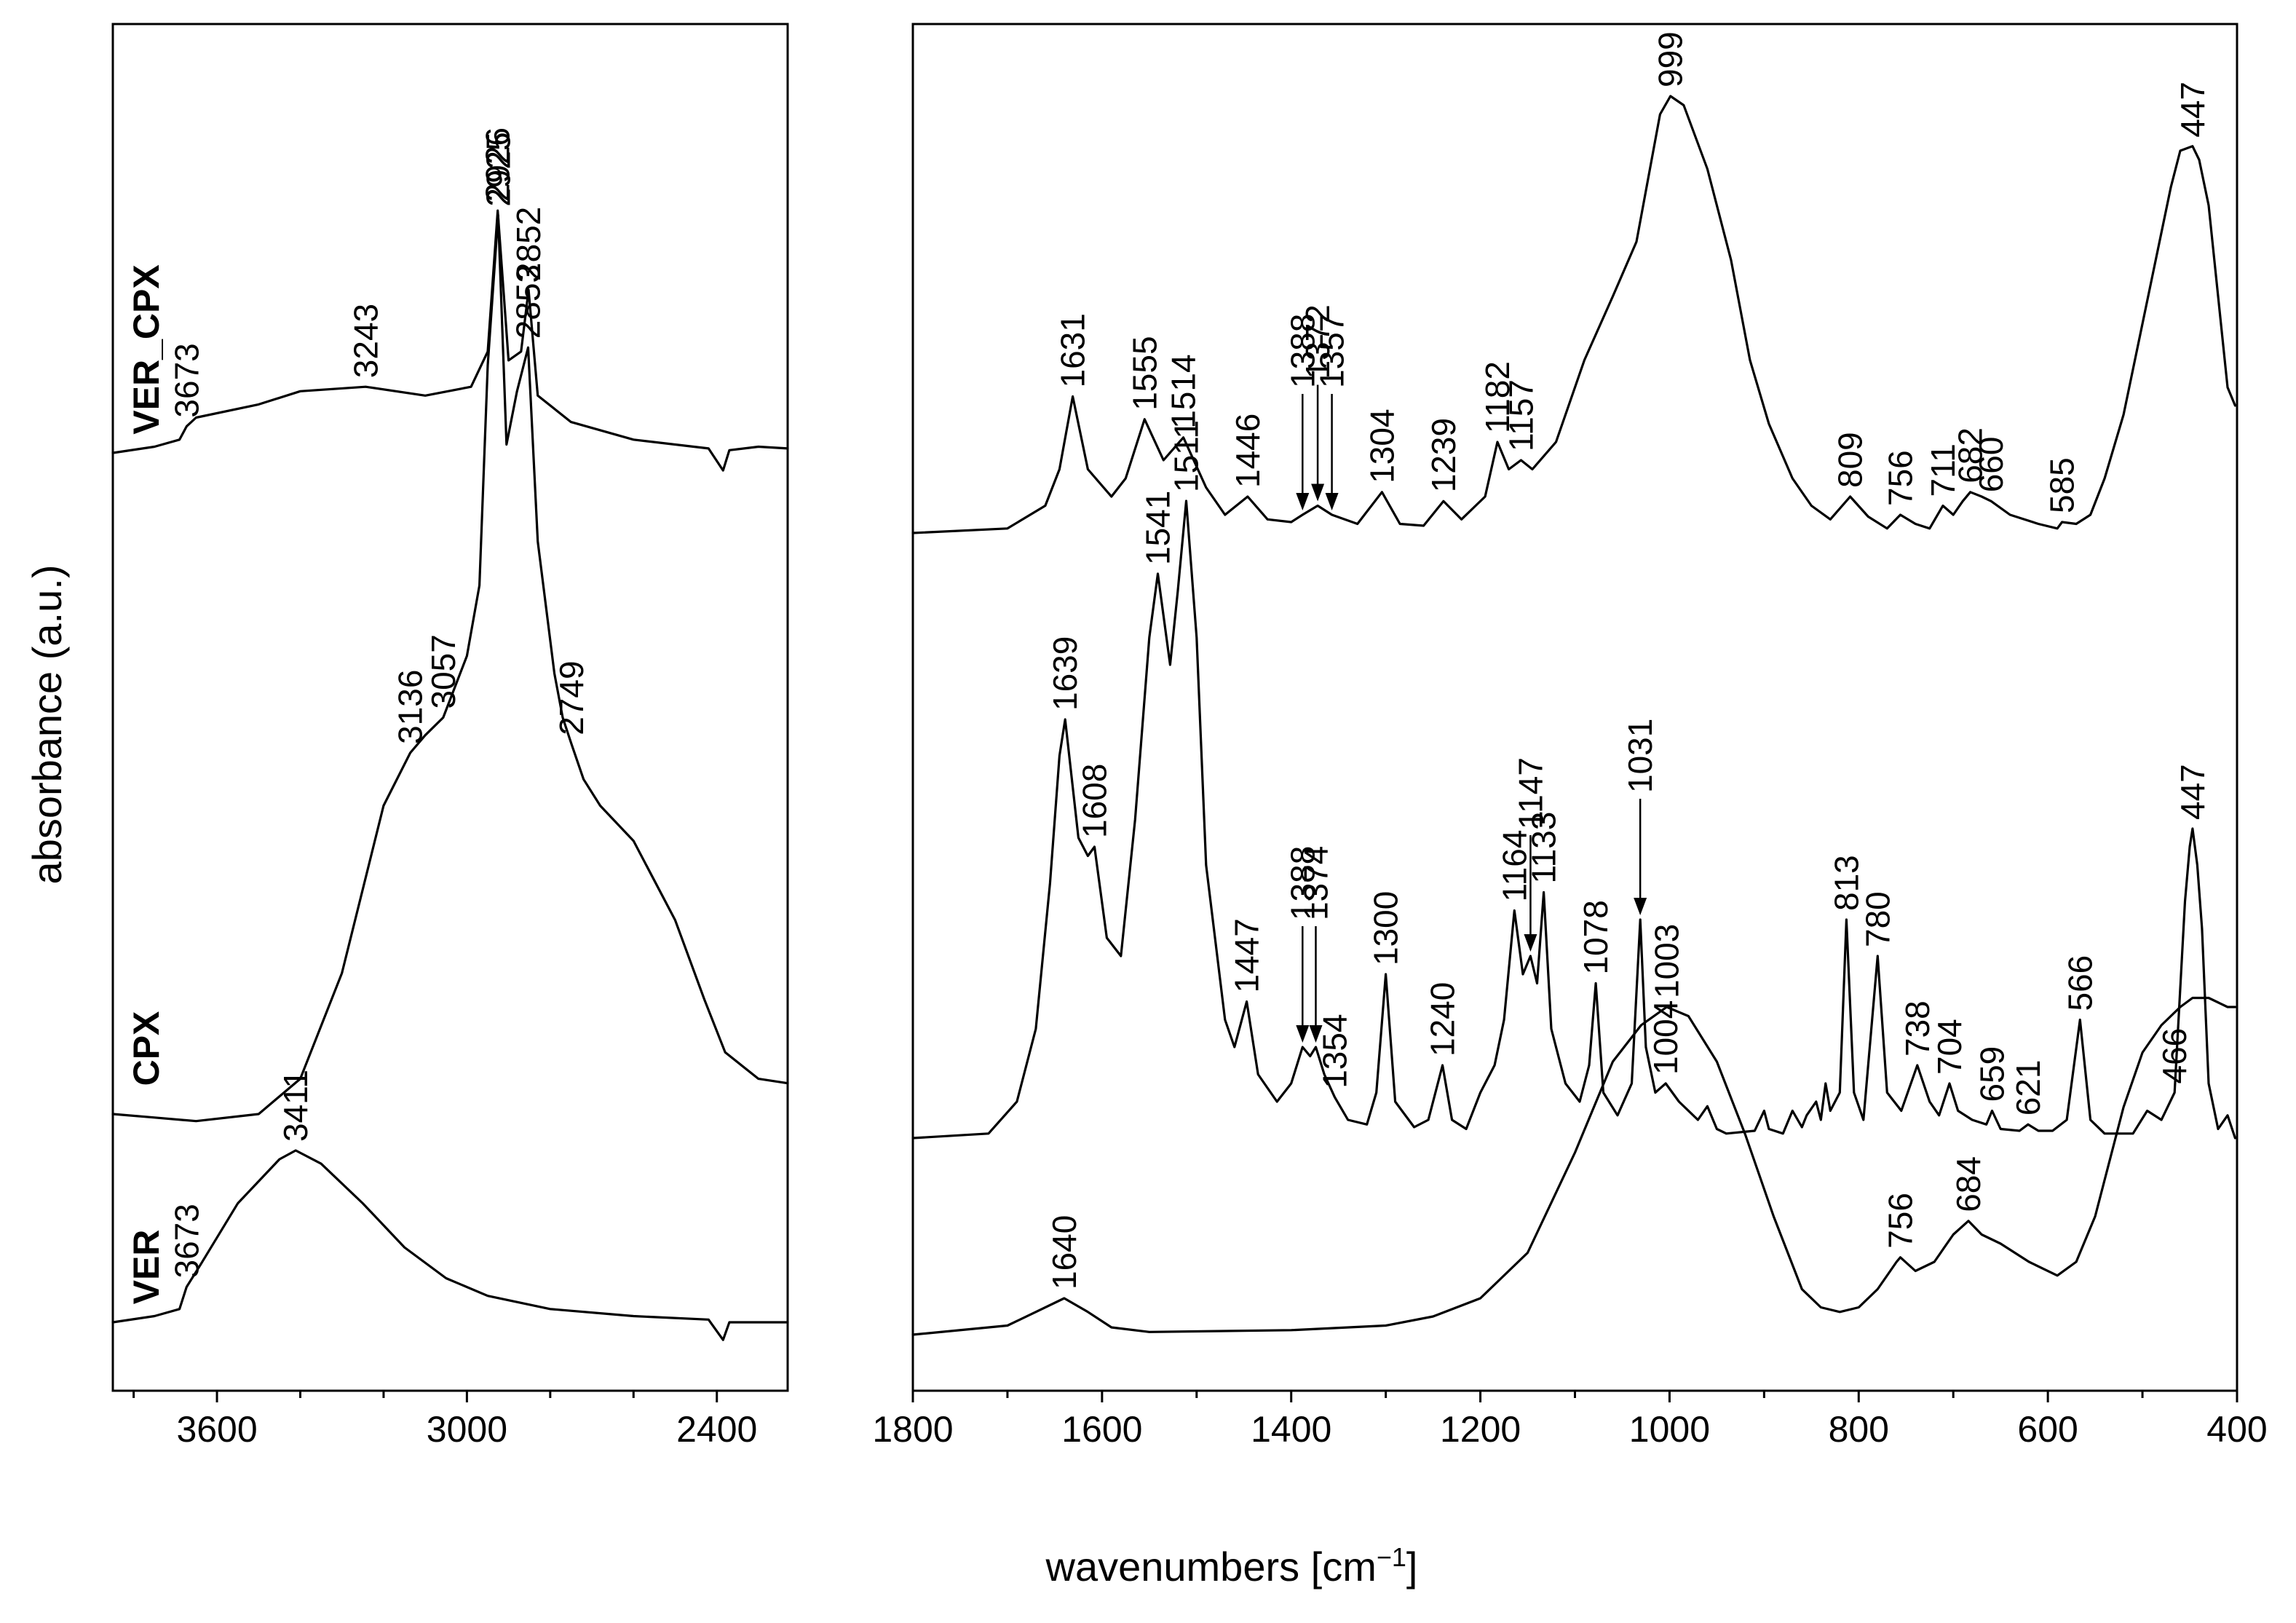 Image resolution: width=2296 pixels, height=1623 pixels. What do you see at coordinates (411, 707) in the screenshot?
I see `peak-label: 3136` at bounding box center [411, 707].